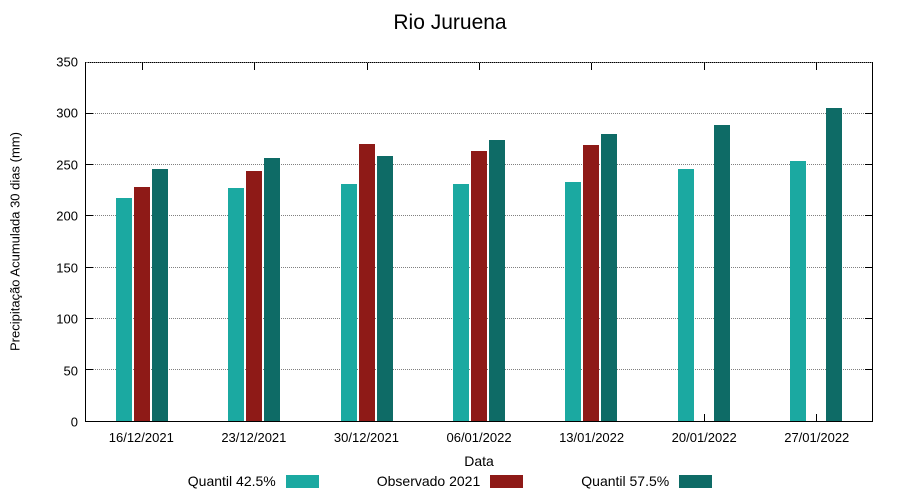 The image size is (900, 500). I want to click on y-tick-label: 0, so click(74, 422).